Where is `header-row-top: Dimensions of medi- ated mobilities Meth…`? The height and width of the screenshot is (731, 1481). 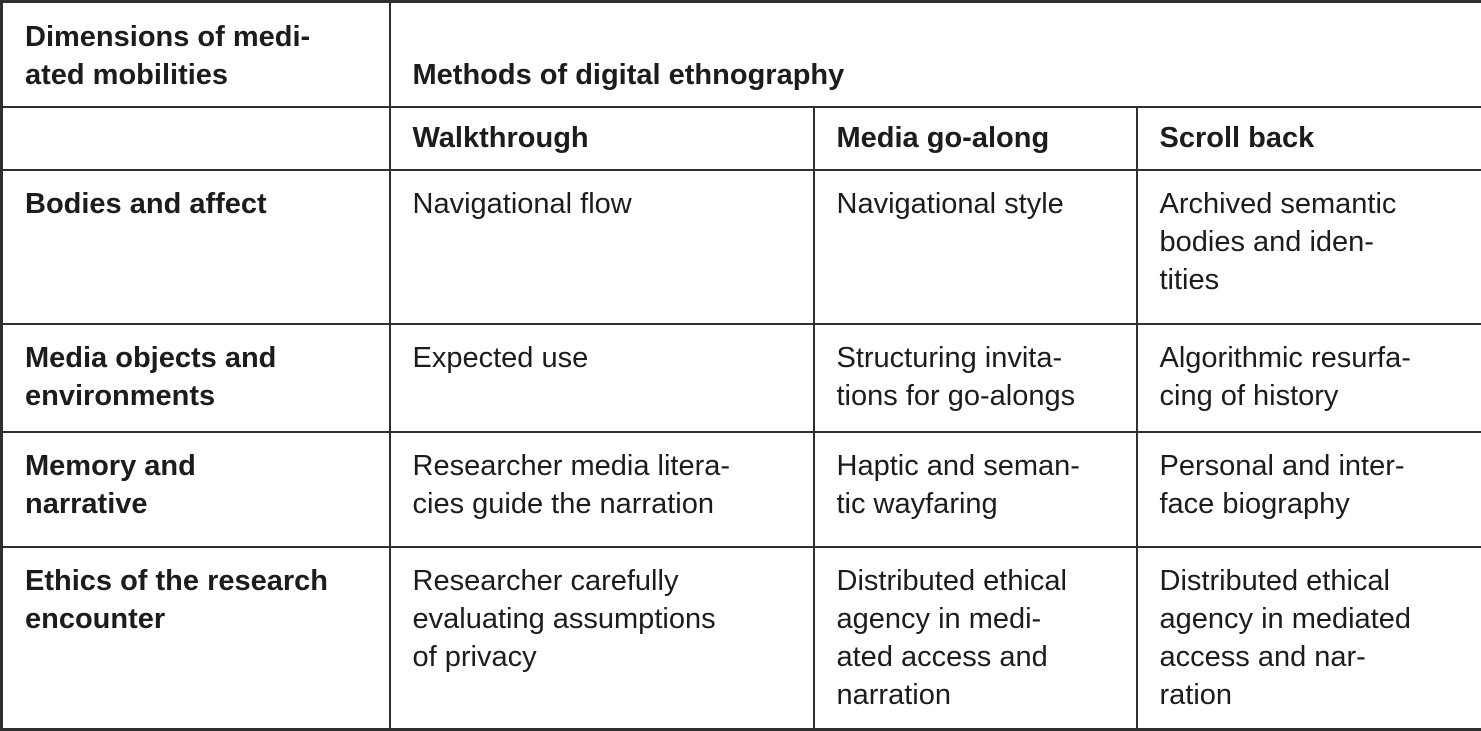
header-row-top: Dimensions of medi- ated mobilities Meth… is located at coordinates (741, 54).